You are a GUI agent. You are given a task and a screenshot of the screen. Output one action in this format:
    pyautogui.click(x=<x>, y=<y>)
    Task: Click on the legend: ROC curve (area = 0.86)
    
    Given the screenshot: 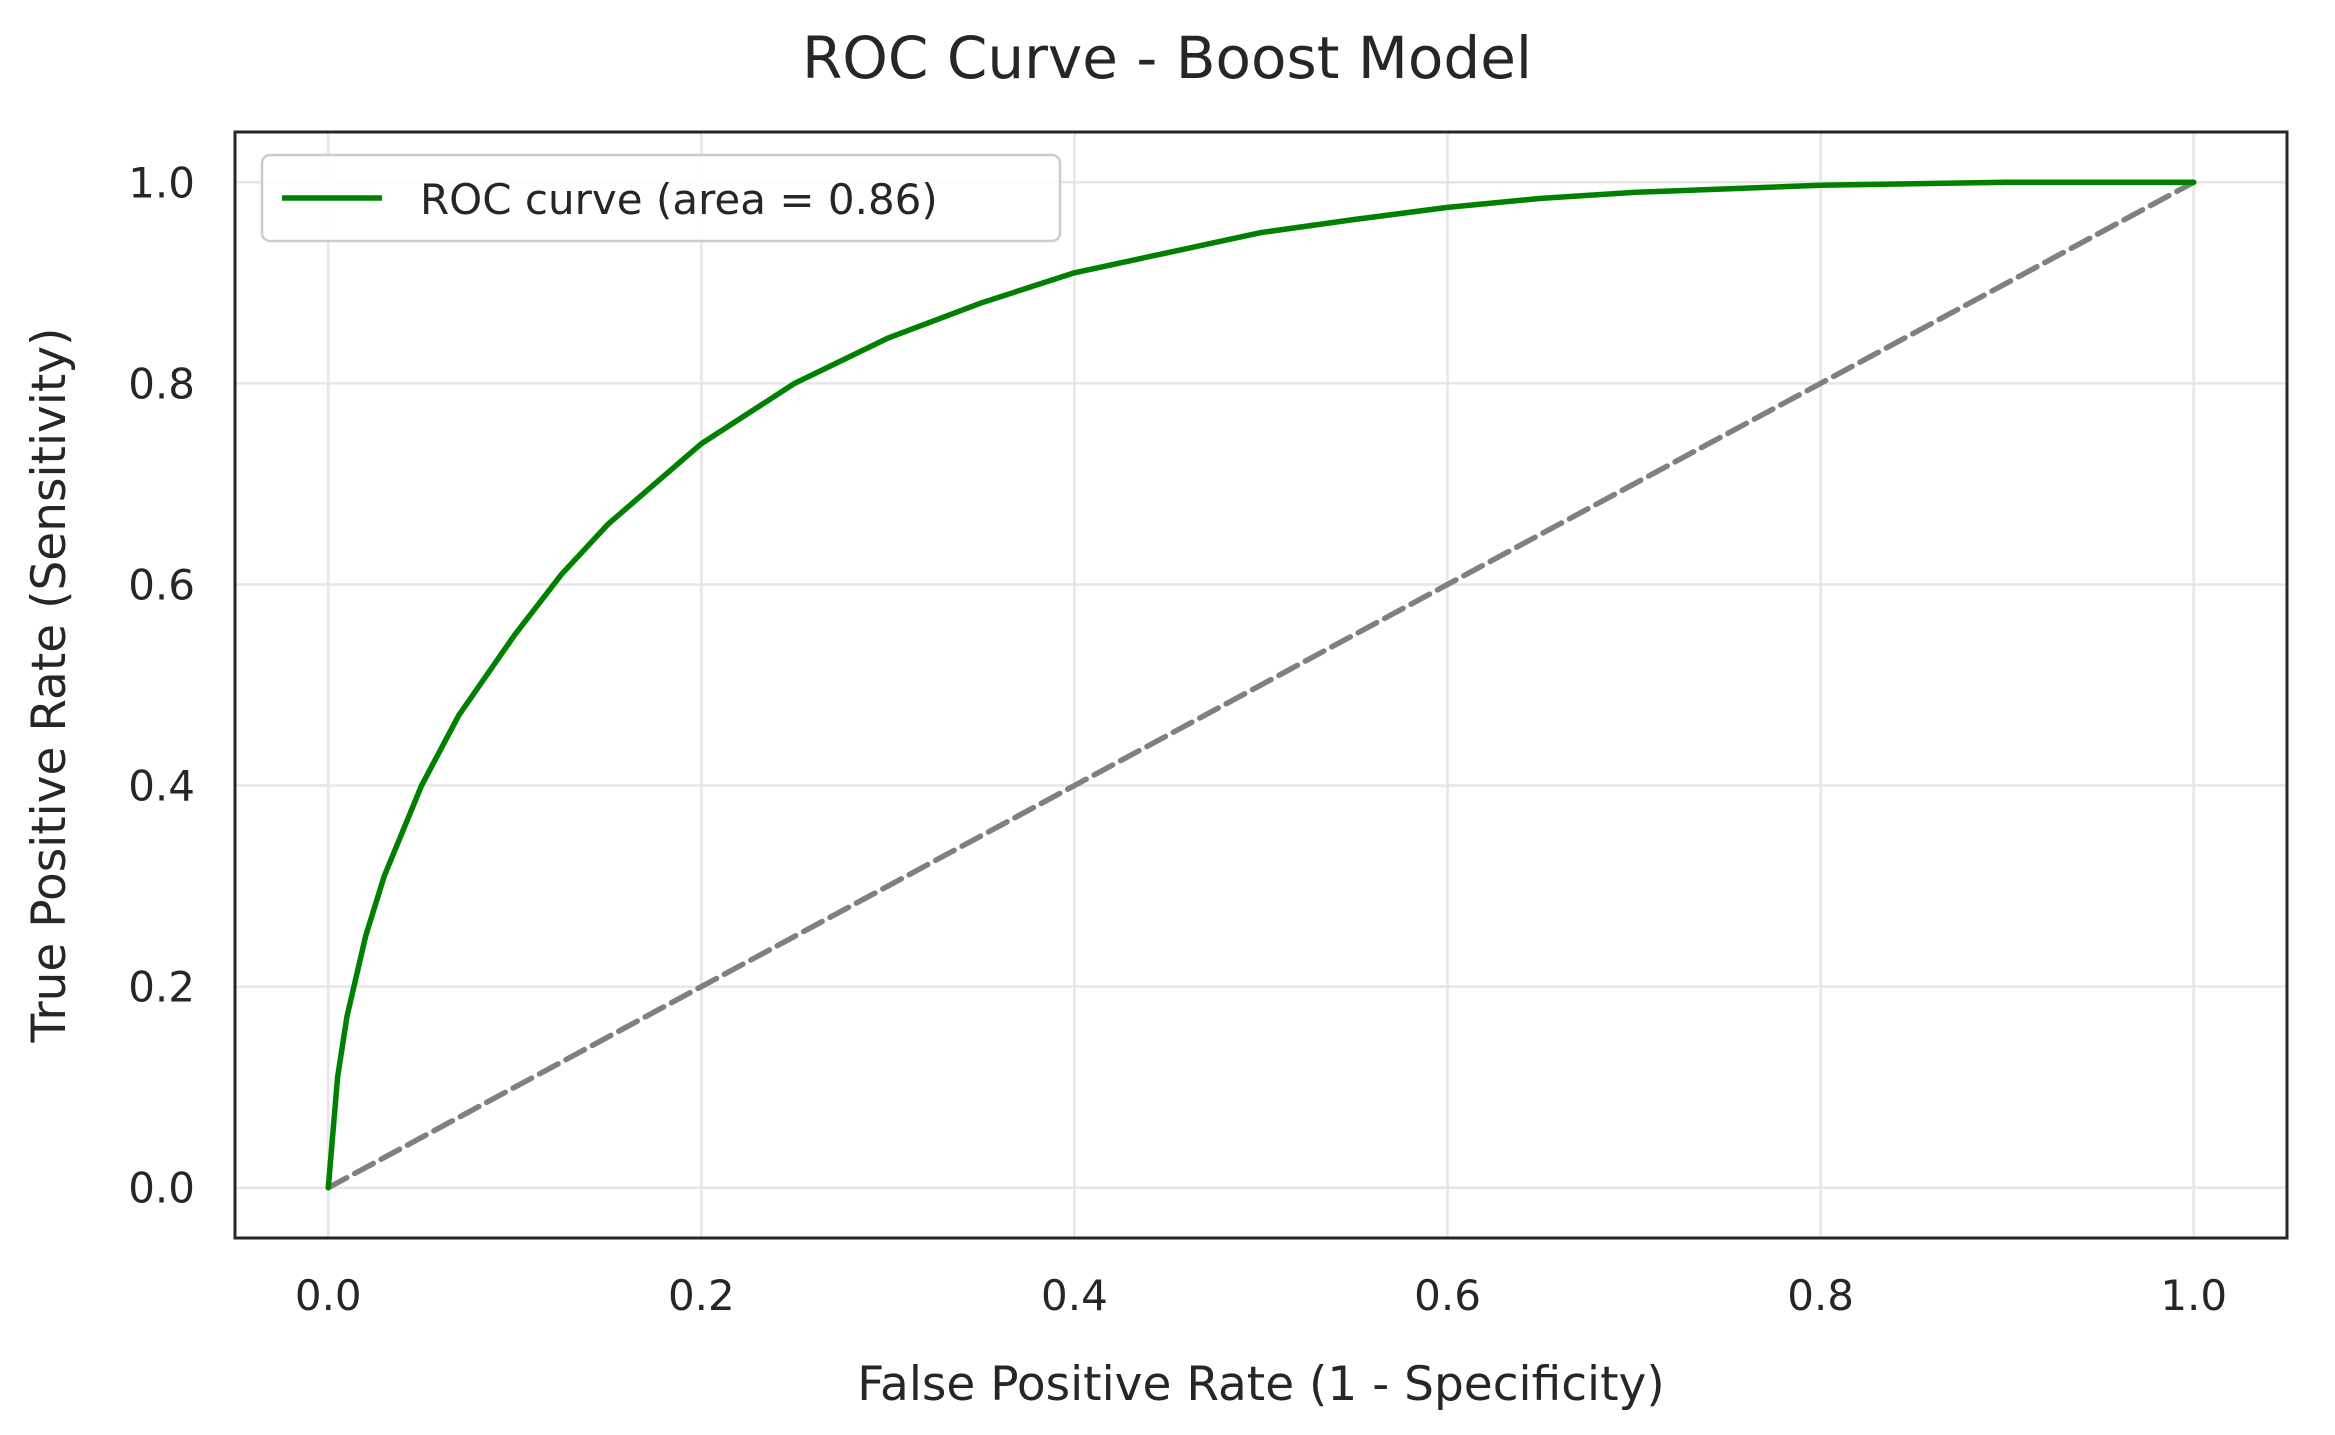 What is the action you would take?
    pyautogui.click(x=661, y=198)
    